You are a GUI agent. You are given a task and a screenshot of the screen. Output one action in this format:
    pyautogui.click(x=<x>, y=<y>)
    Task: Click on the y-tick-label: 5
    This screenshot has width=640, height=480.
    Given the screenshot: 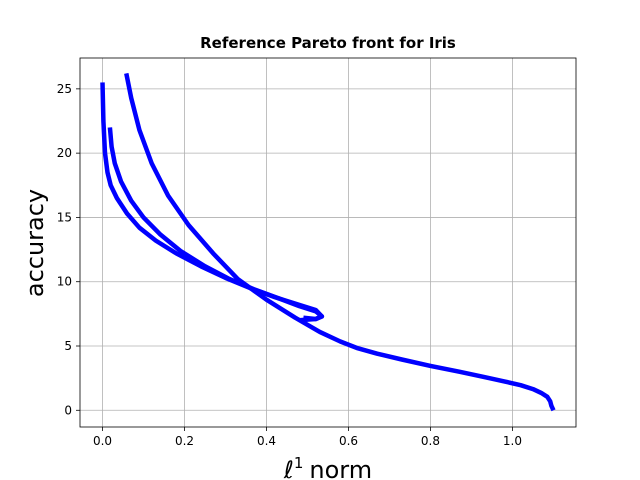 What is the action you would take?
    pyautogui.click(x=68, y=346)
    